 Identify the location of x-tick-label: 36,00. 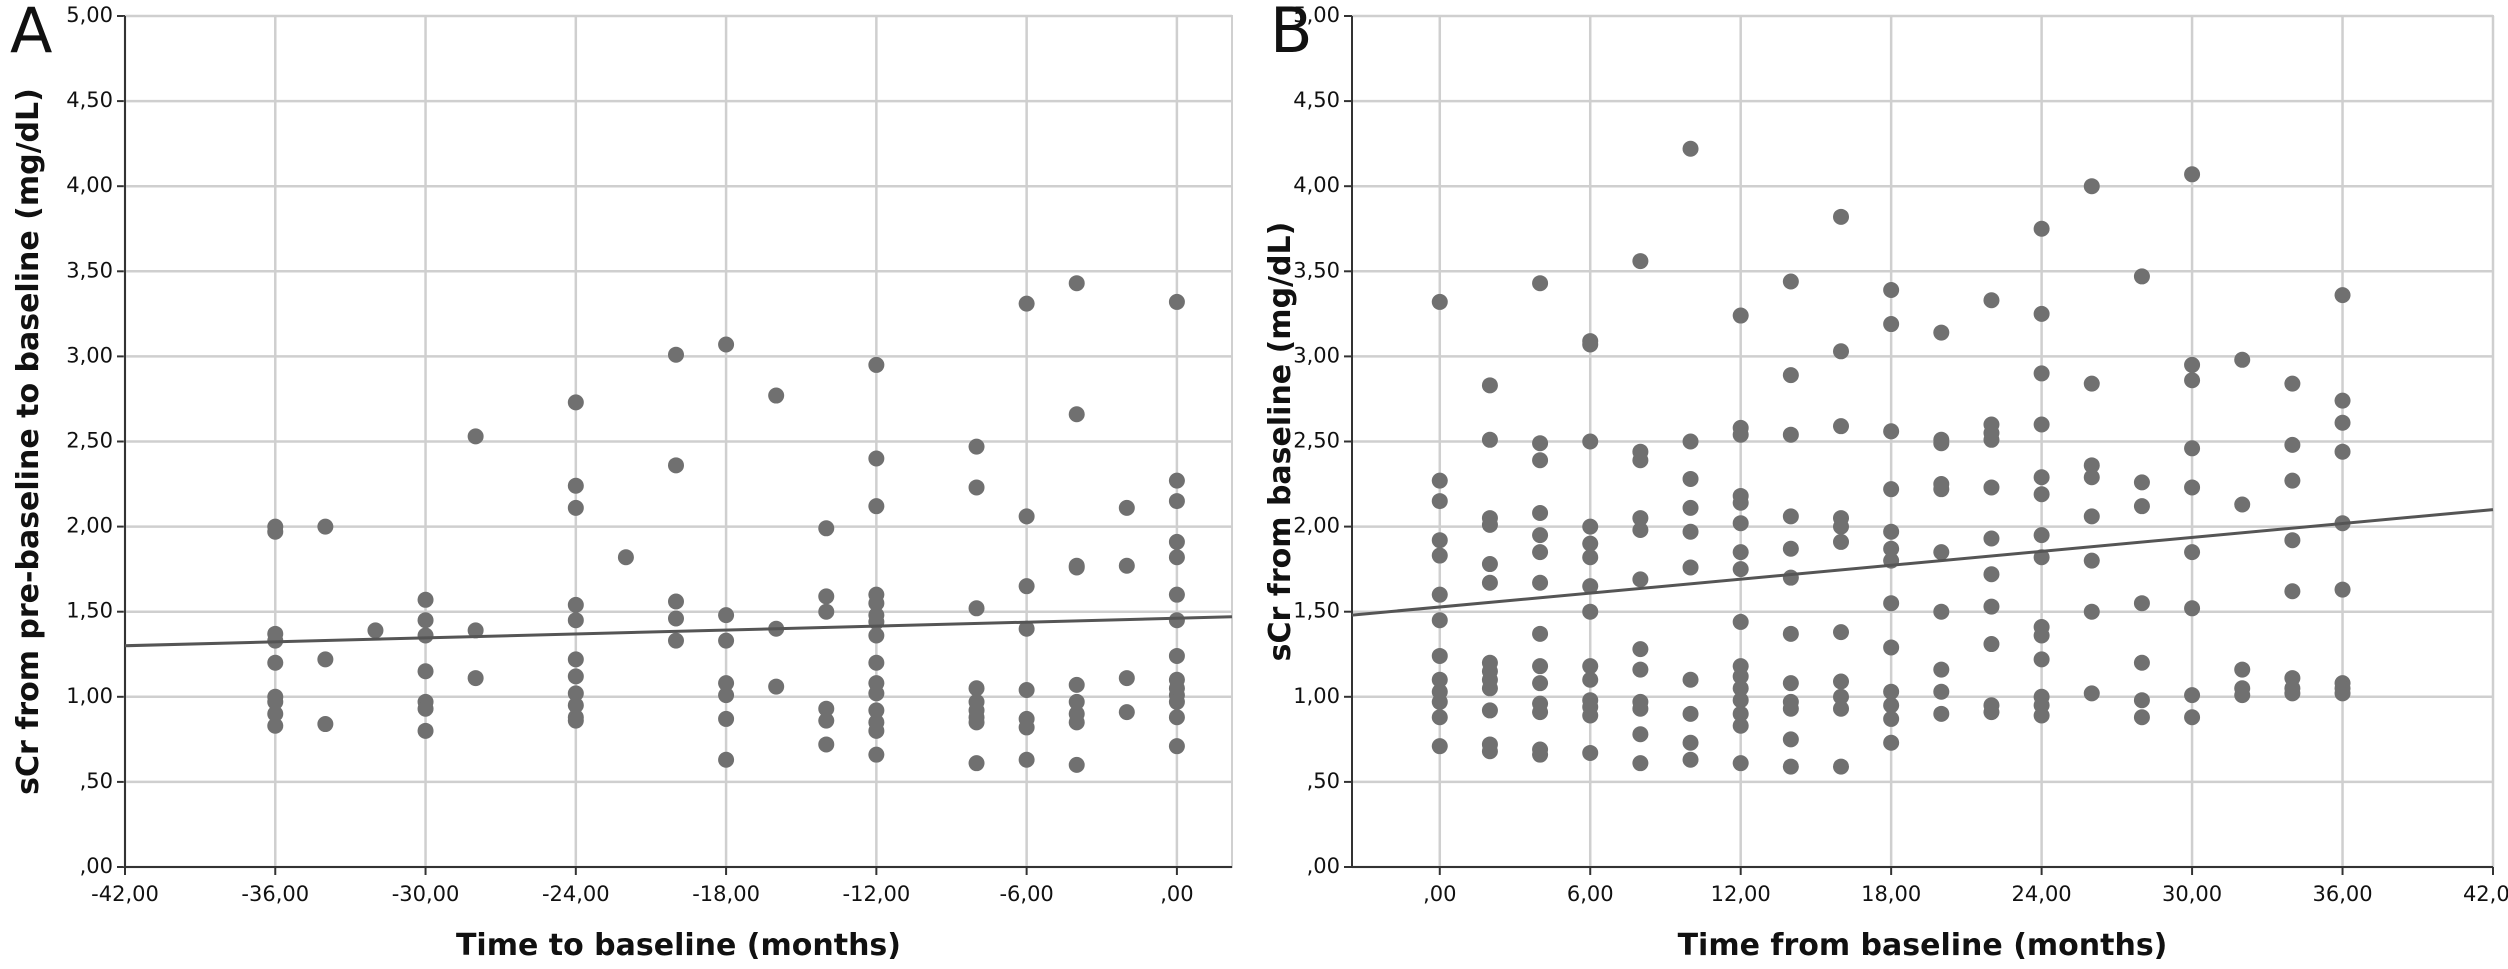
(2342, 894).